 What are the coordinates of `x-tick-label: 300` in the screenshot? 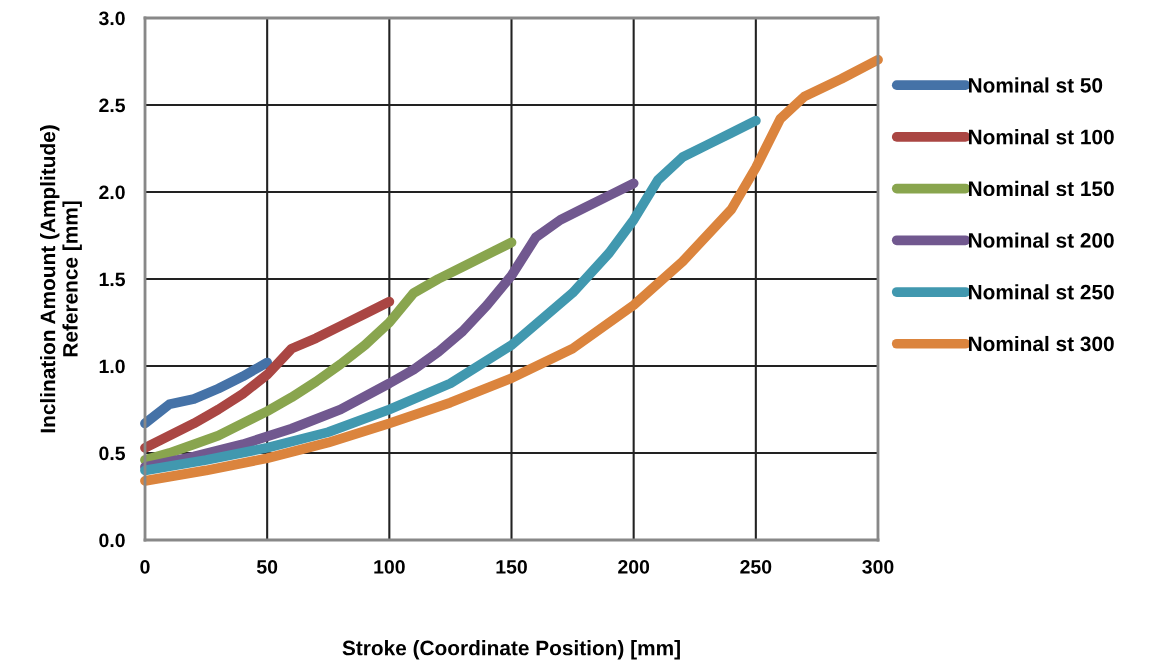 It's located at (878, 566).